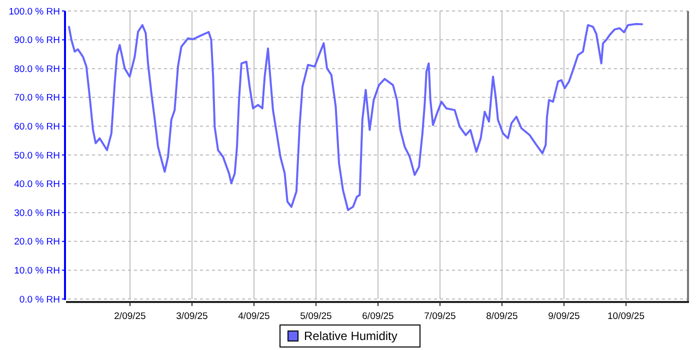 This screenshot has height=350, width=700. Describe the element at coordinates (626, 316) in the screenshot. I see `x-tick-label: 10/09/25` at that location.